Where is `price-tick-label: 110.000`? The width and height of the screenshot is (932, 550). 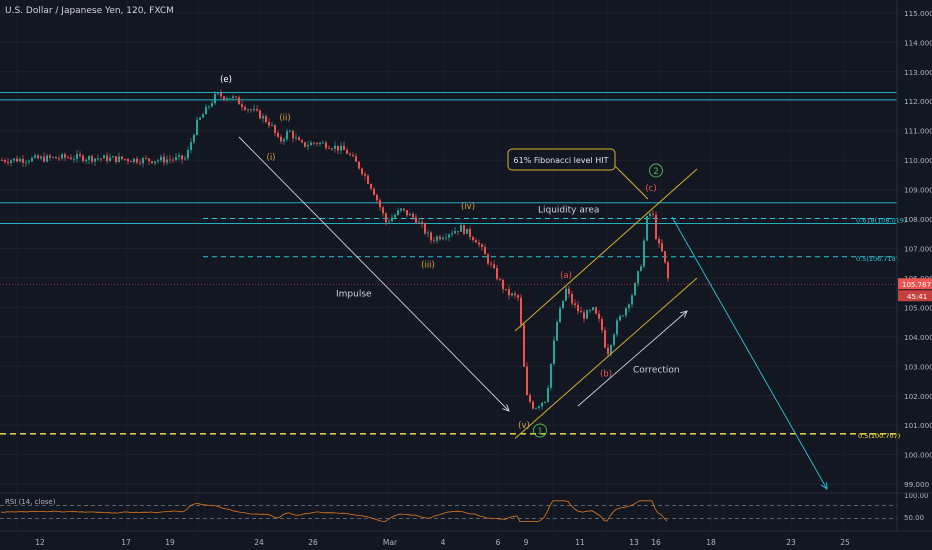
price-tick-label: 110.000 is located at coordinates (918, 160).